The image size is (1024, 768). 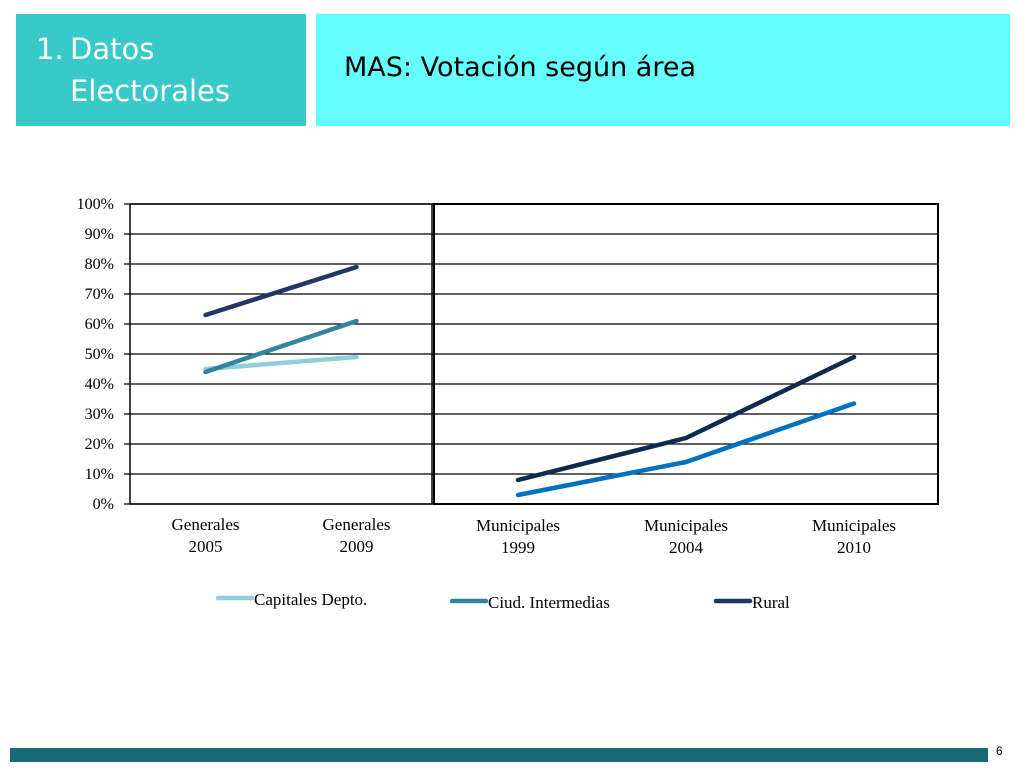 I want to click on footer-bar, so click(x=499, y=755).